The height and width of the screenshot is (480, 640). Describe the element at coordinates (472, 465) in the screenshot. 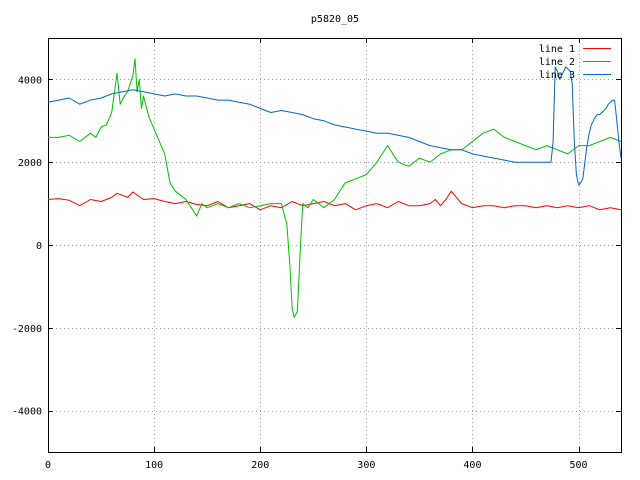

I see `x-tick-label: 400` at that location.